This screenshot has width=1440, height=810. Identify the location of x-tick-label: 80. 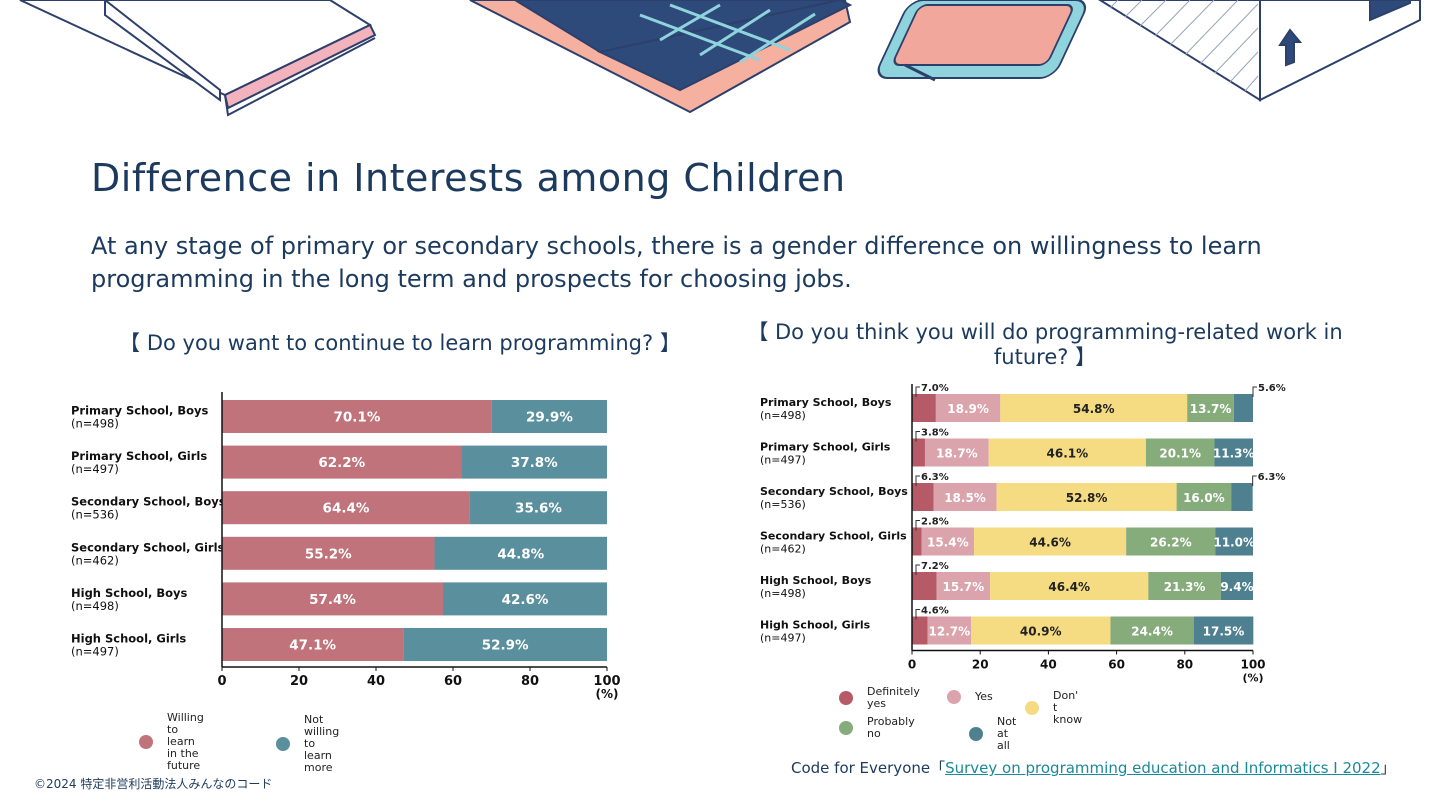
(1184, 665).